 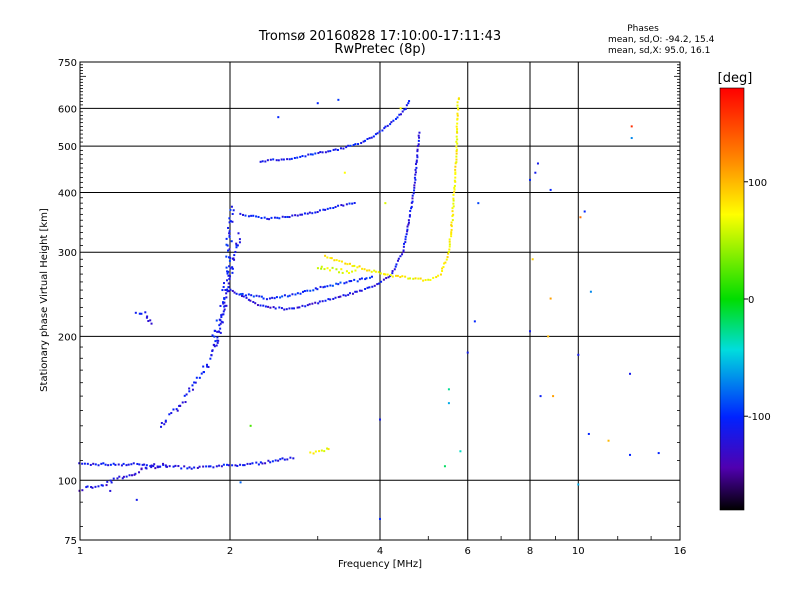 I want to click on y-tick-label: 400, so click(x=67, y=193).